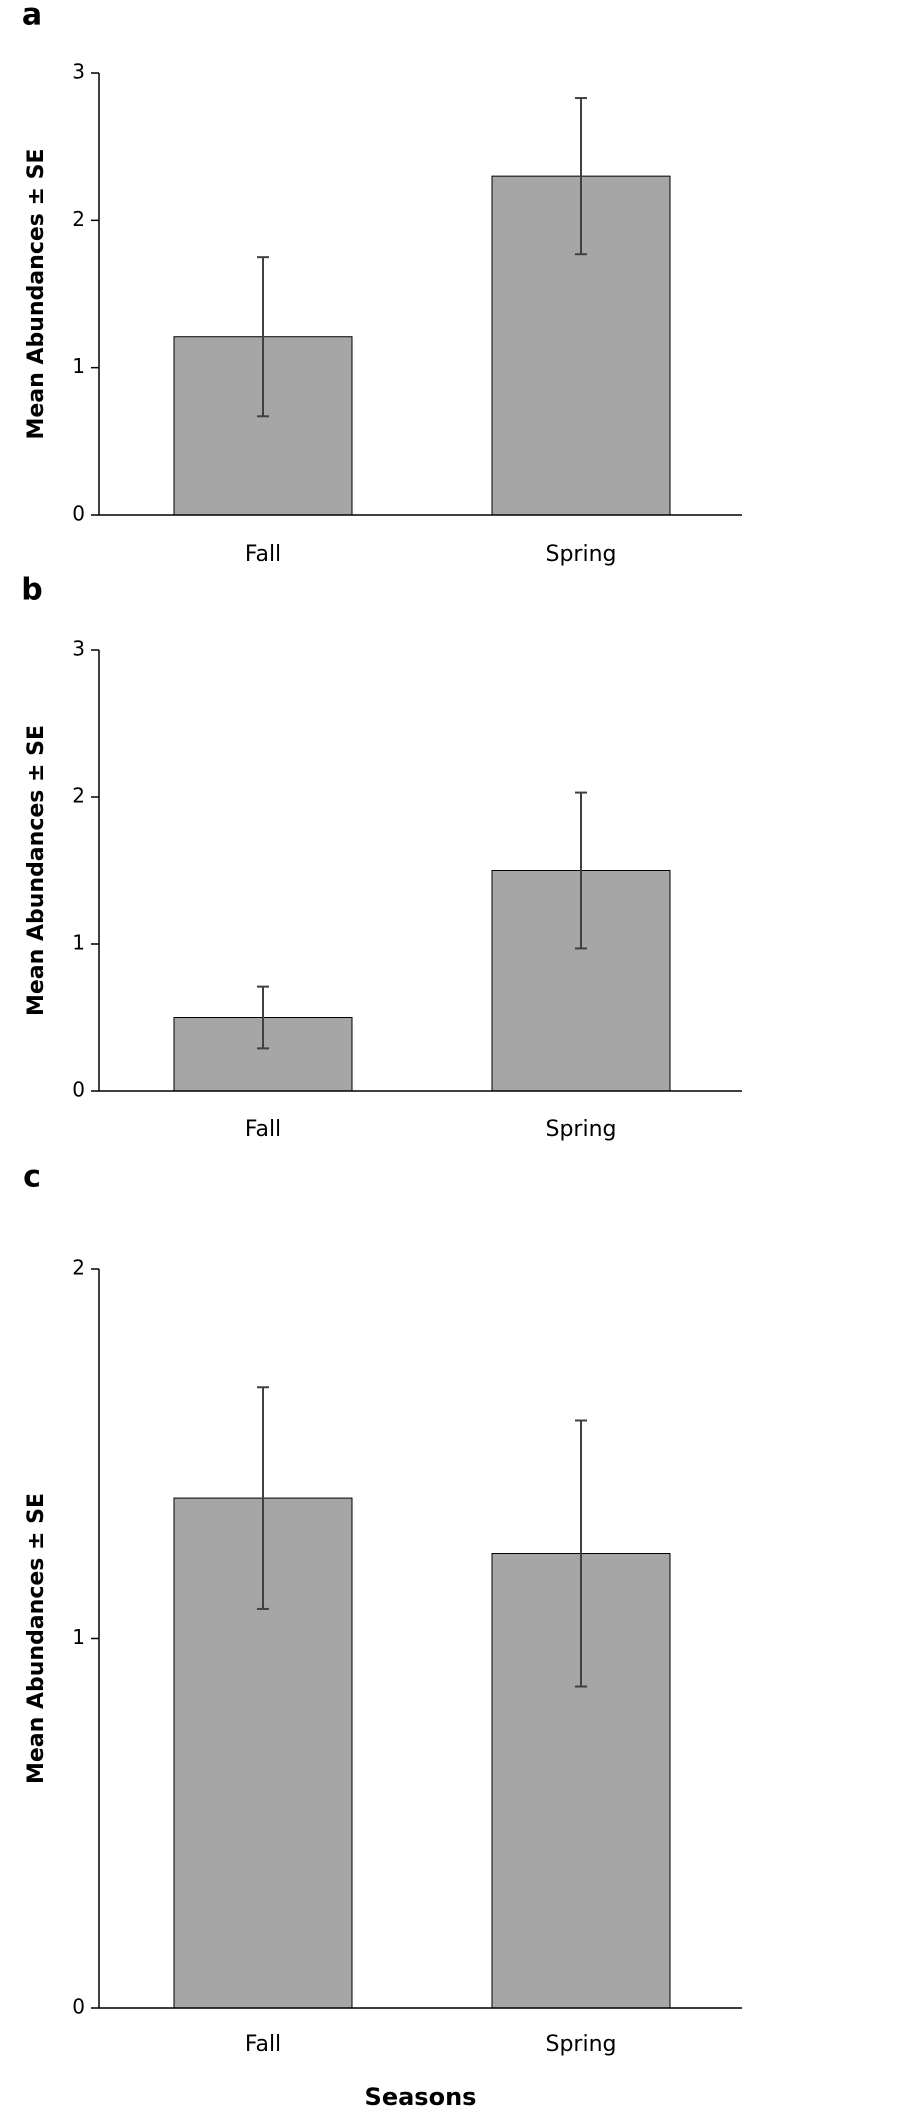 The height and width of the screenshot is (2118, 899). Describe the element at coordinates (31, 590) in the screenshot. I see `panel-label: b` at that location.